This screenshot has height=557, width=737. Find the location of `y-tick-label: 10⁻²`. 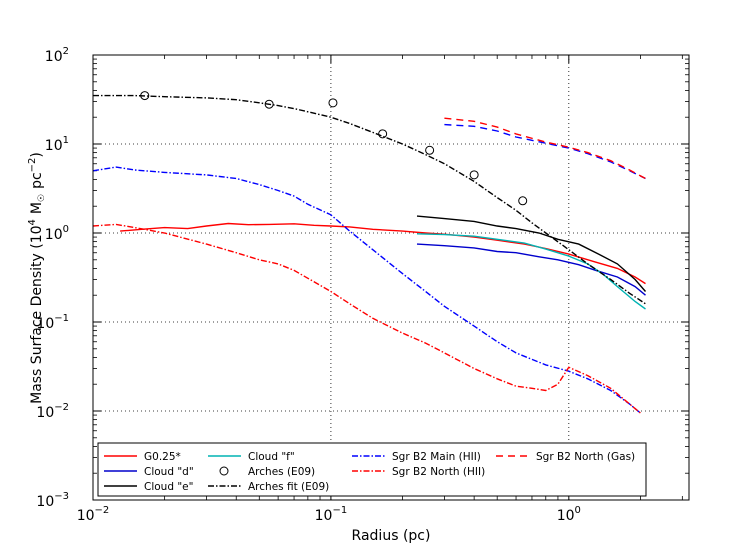

y-tick-label: 10⁻² is located at coordinates (52, 411).